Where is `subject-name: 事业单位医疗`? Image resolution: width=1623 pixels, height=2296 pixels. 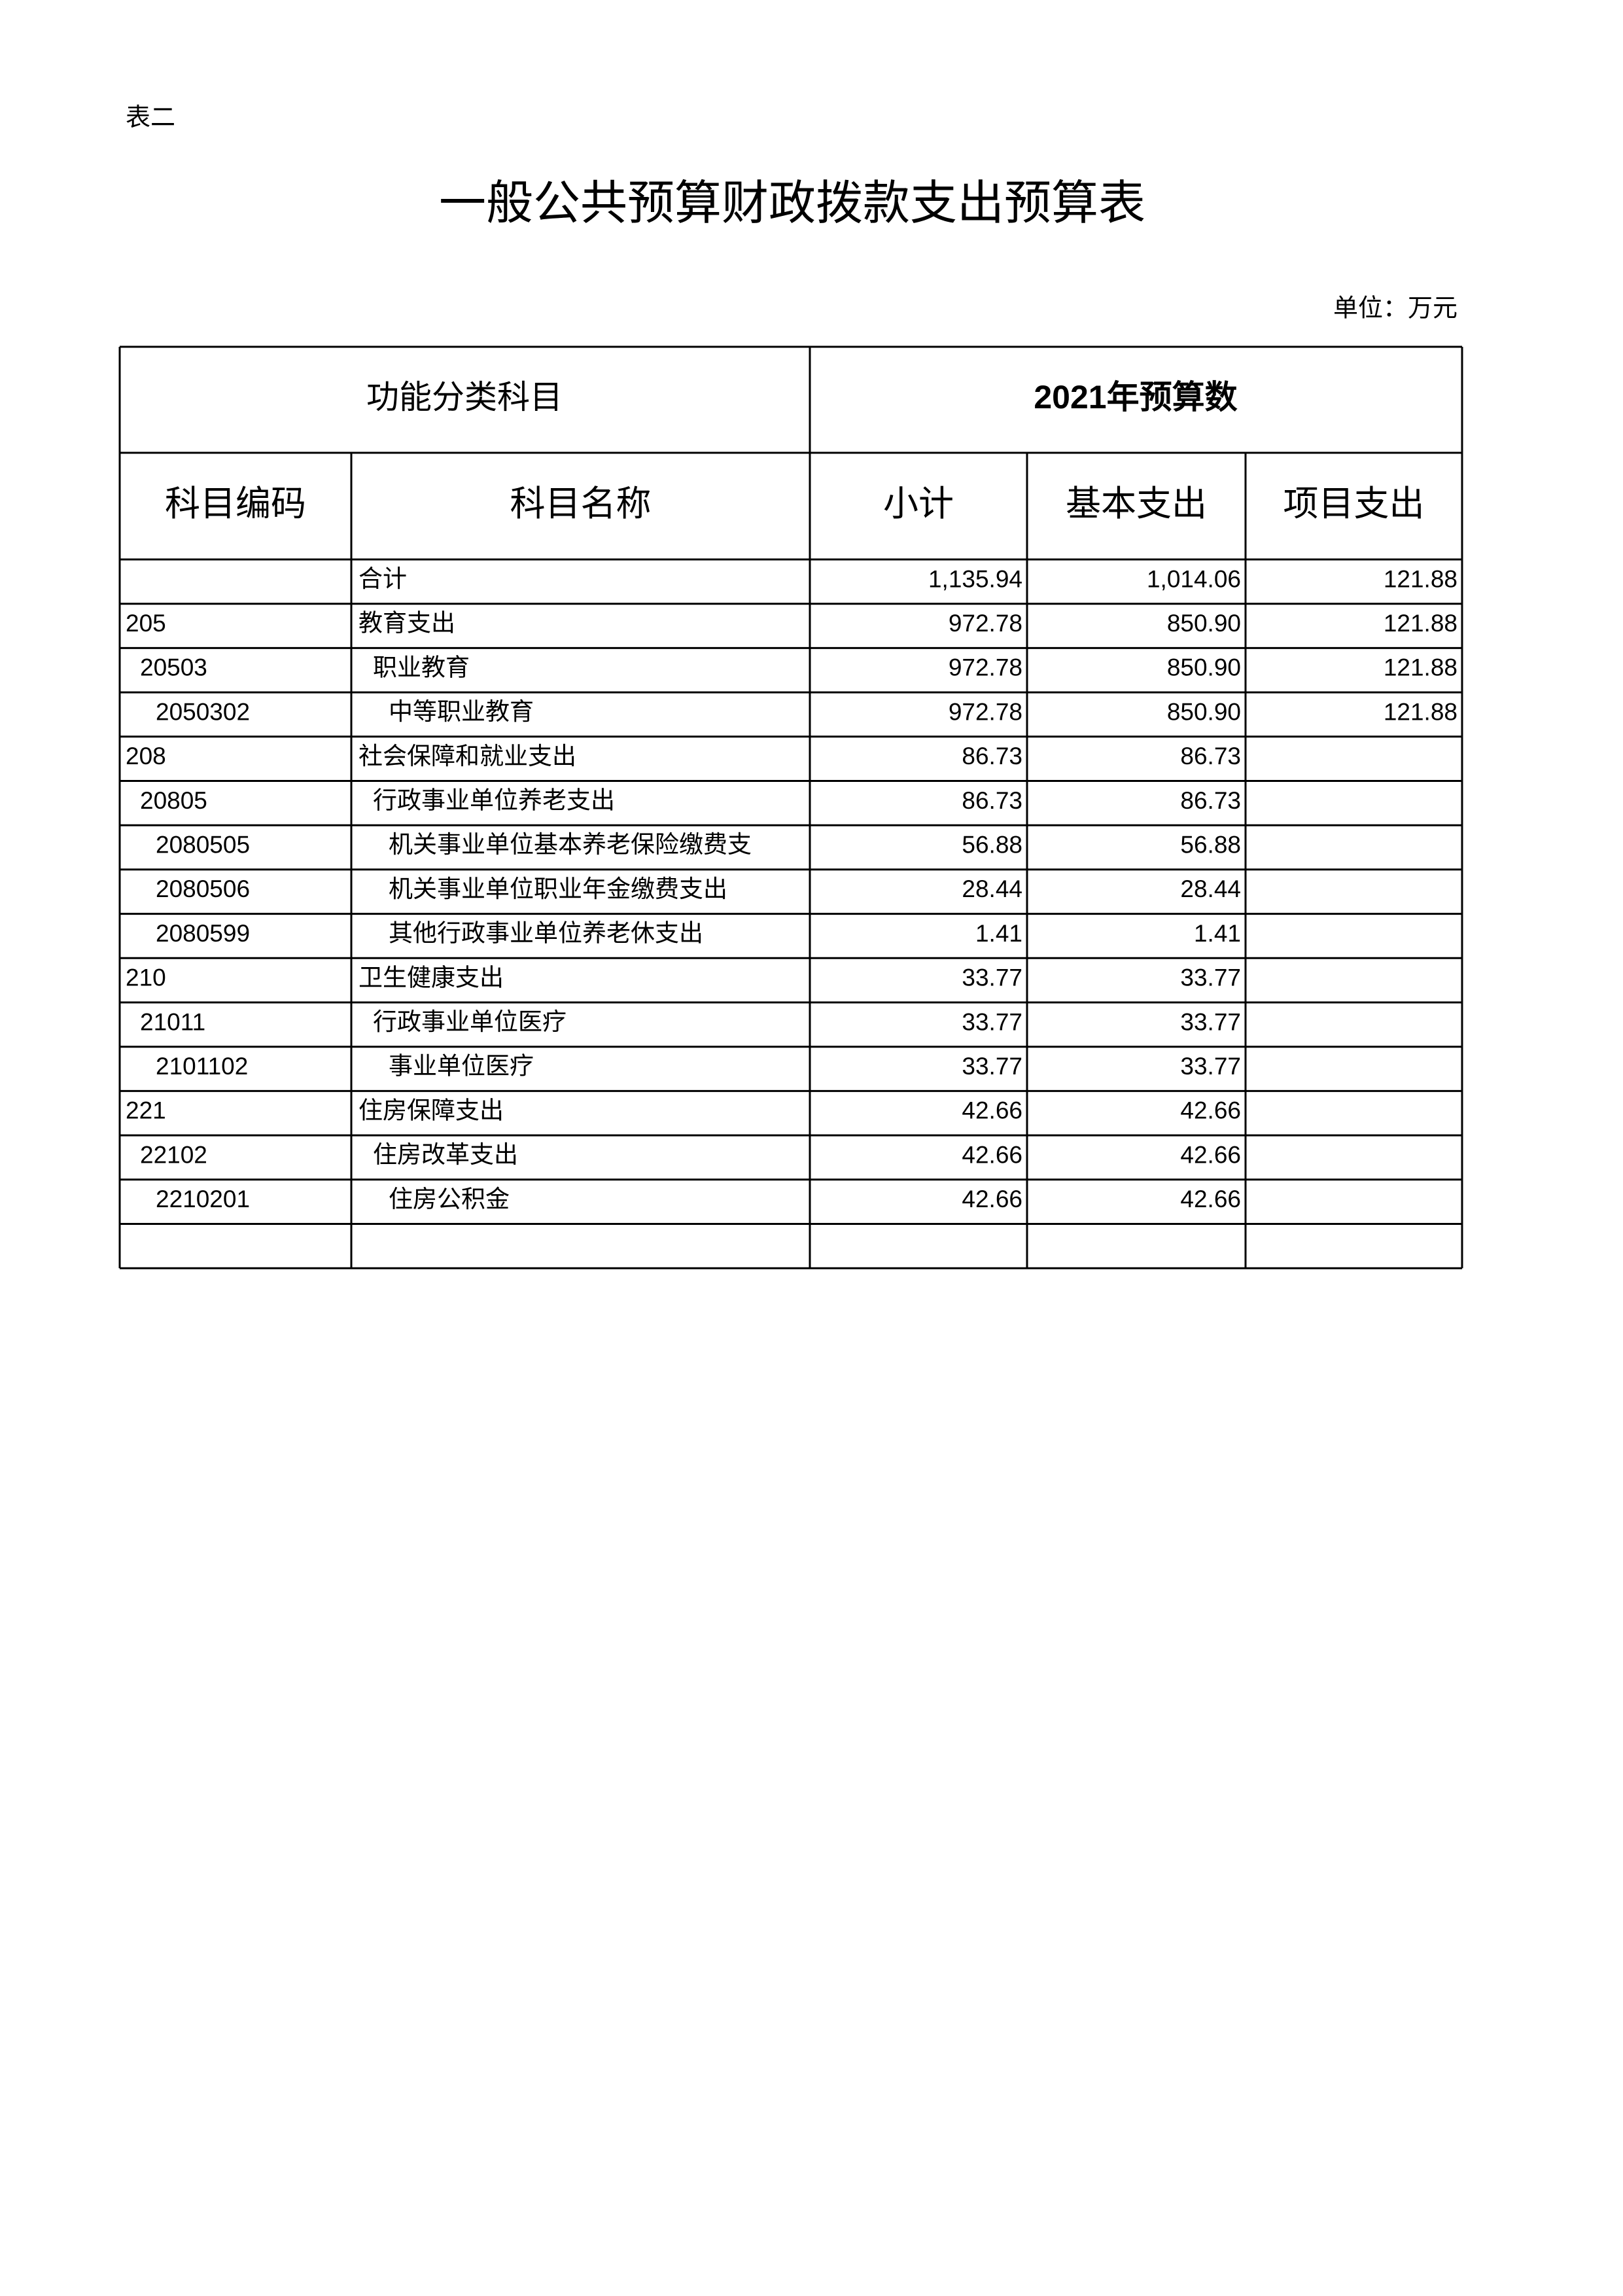 subject-name: 事业单位医疗 is located at coordinates (462, 1066).